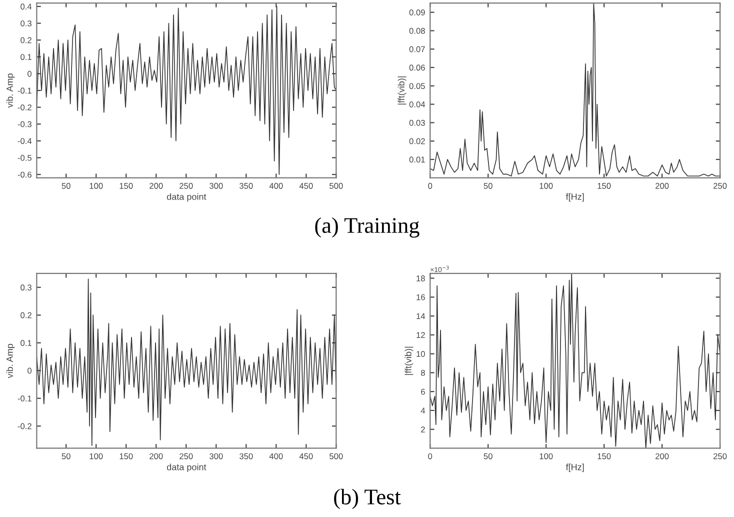  I want to click on y-tick-label: 0.03, so click(417, 123).